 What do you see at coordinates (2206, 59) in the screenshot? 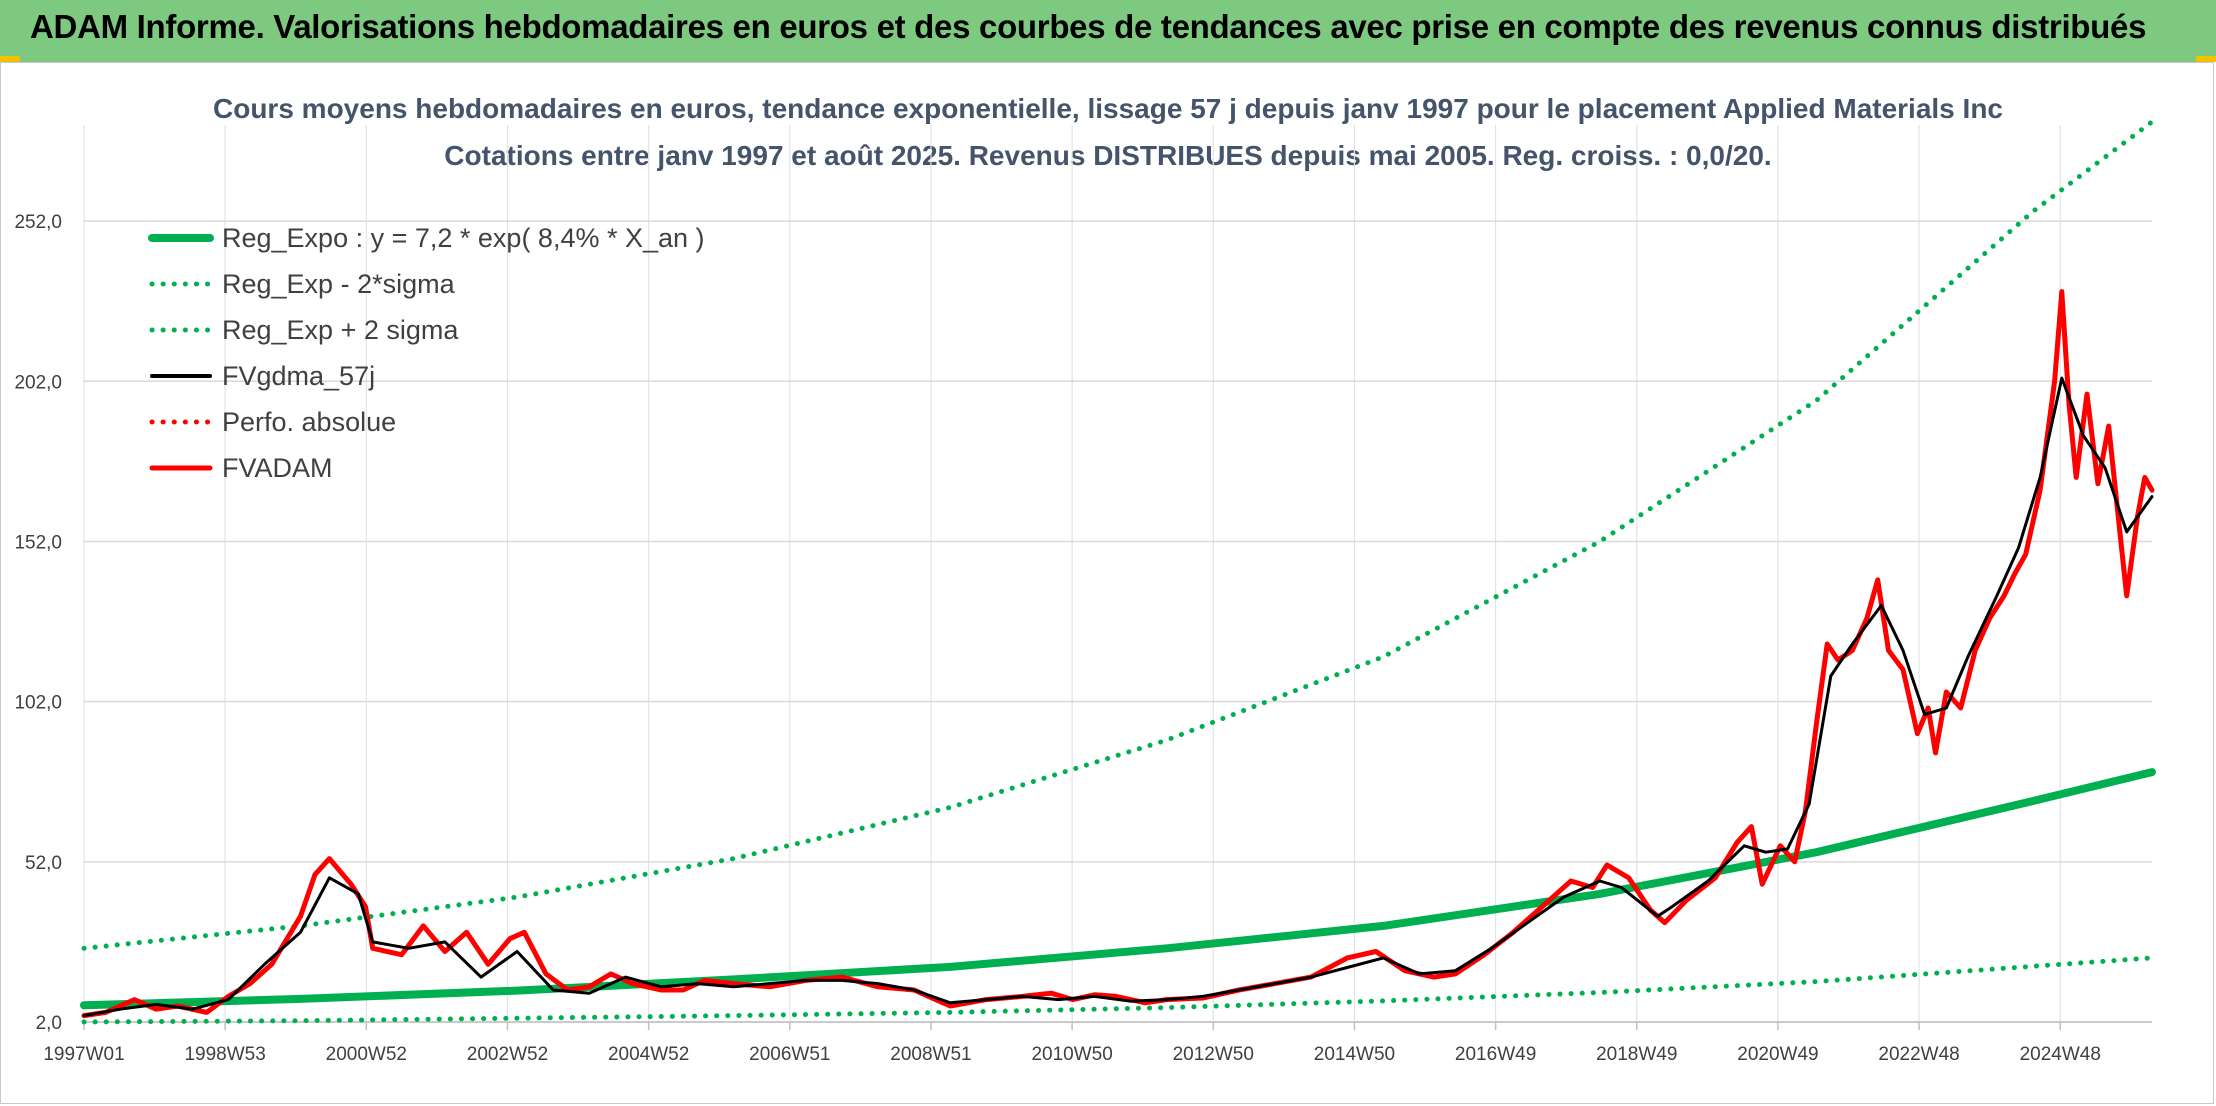
I see `corner-marker-right` at bounding box center [2206, 59].